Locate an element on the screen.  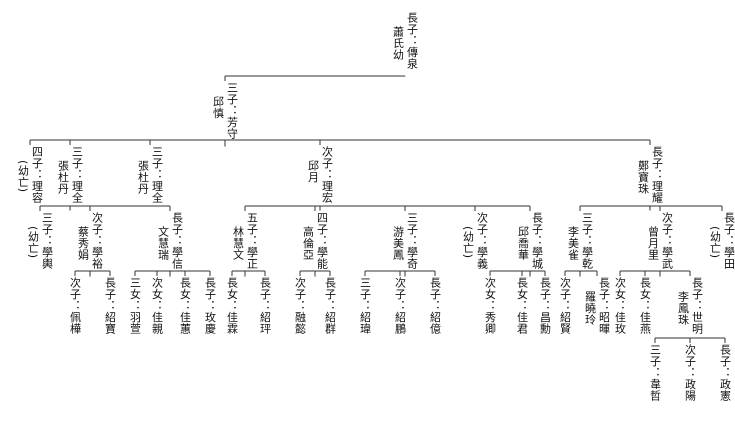
person-name: 長子：學信 is located at coordinates (177, 241).